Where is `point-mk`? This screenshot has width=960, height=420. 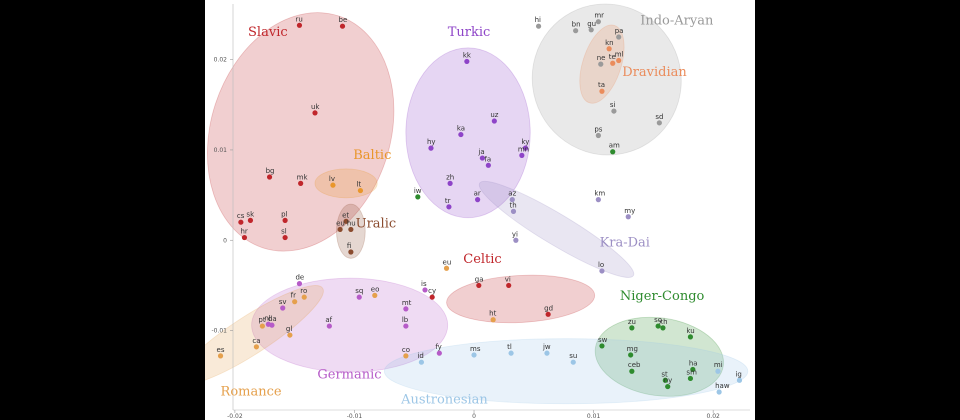
point-mk is located at coordinates (301, 183).